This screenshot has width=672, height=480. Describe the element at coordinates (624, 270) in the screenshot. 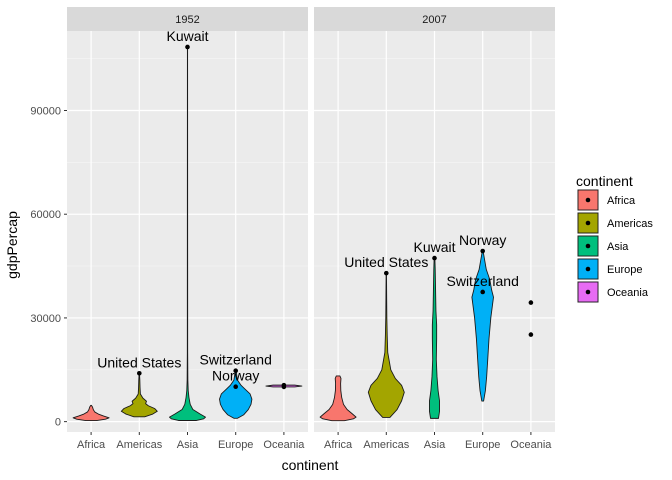

I see `legend-label: Europe` at that location.